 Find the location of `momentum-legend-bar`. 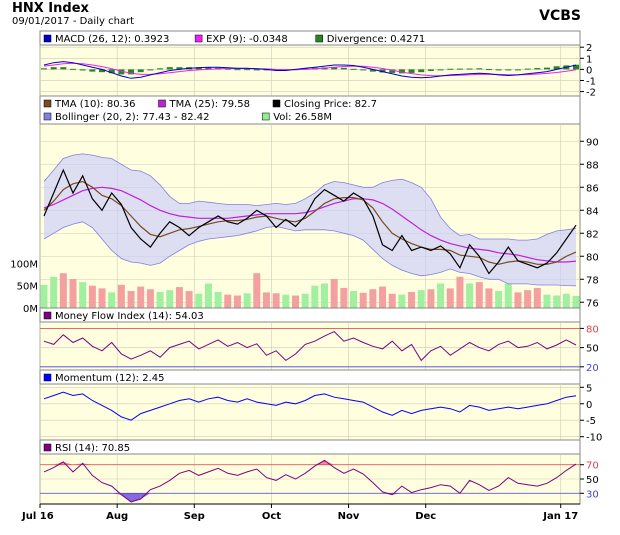

momentum-legend-bar is located at coordinates (310, 377).